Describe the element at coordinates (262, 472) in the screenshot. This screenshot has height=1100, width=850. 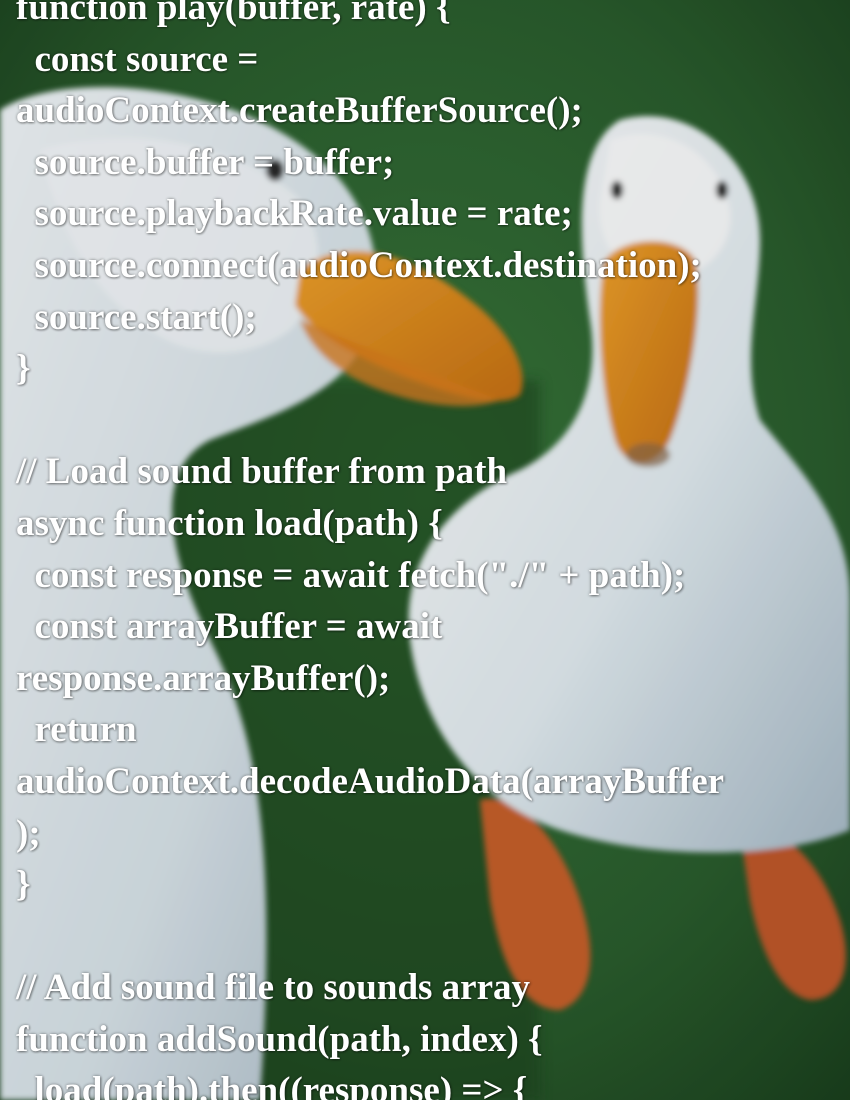
I see `code-line: // Load sound buffer from path` at that location.